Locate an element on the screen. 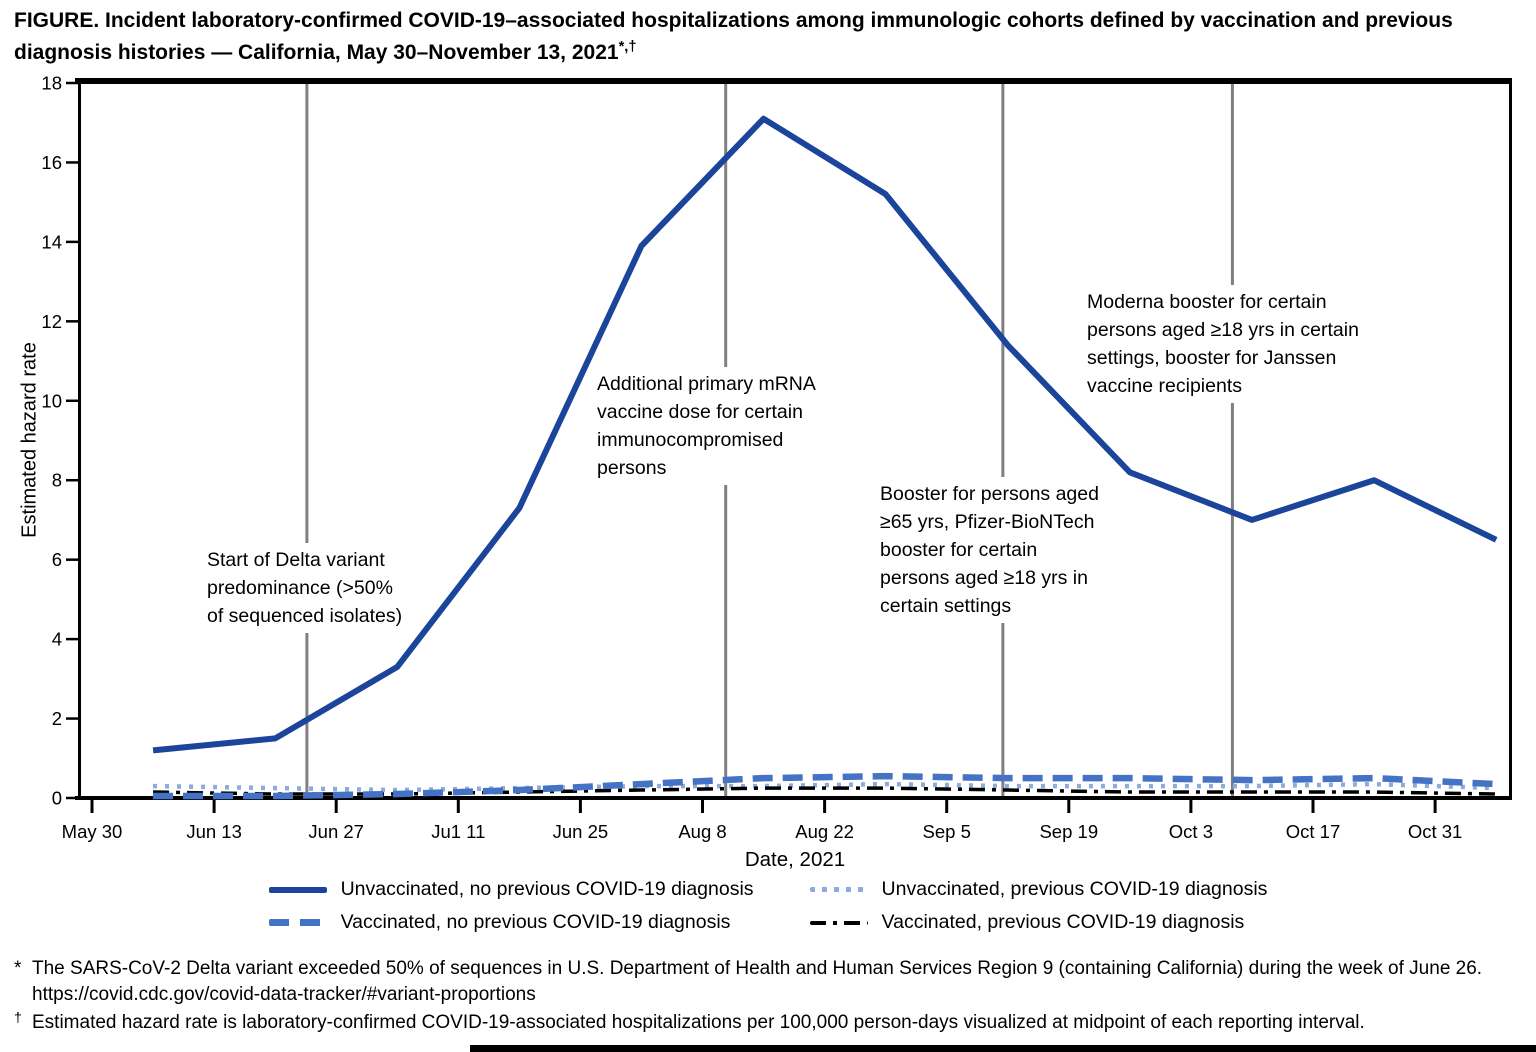  svg-text: May 30 is located at coordinates (92, 831).